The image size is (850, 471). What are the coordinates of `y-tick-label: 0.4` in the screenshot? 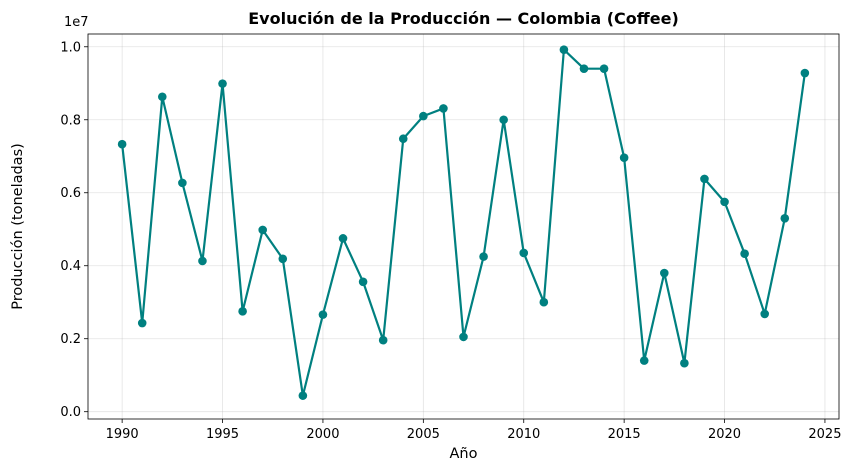 It's located at (70, 266).